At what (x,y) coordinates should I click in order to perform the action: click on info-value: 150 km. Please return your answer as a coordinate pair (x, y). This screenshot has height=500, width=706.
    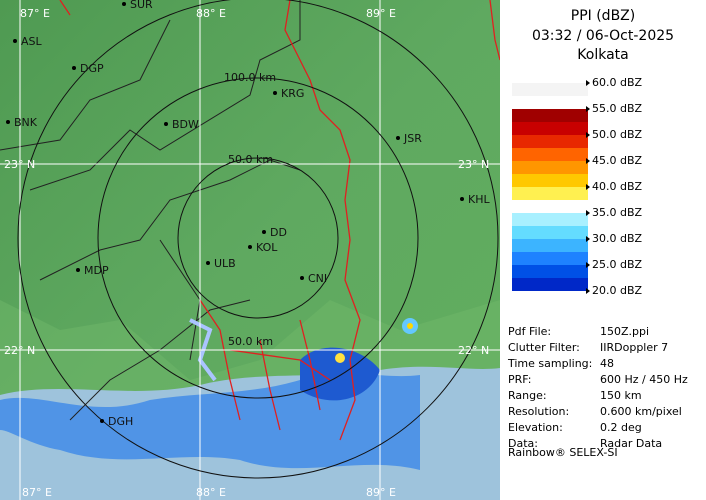
    Looking at the image, I should click on (621, 395).